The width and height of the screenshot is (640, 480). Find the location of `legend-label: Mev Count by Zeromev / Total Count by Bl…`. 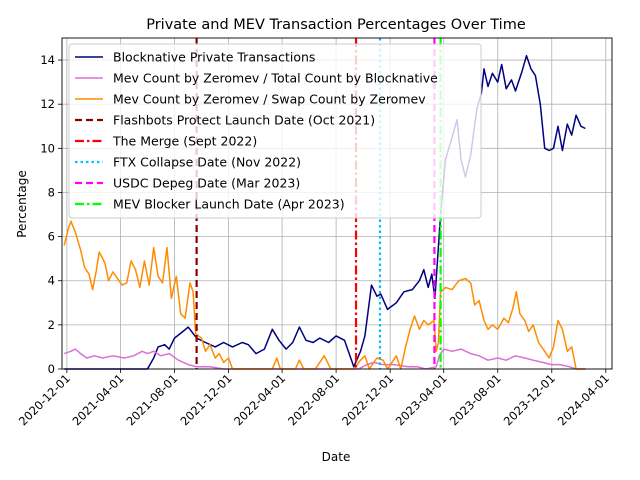

legend-label: Mev Count by Zeromev / Total Count by Bl… is located at coordinates (275, 78).